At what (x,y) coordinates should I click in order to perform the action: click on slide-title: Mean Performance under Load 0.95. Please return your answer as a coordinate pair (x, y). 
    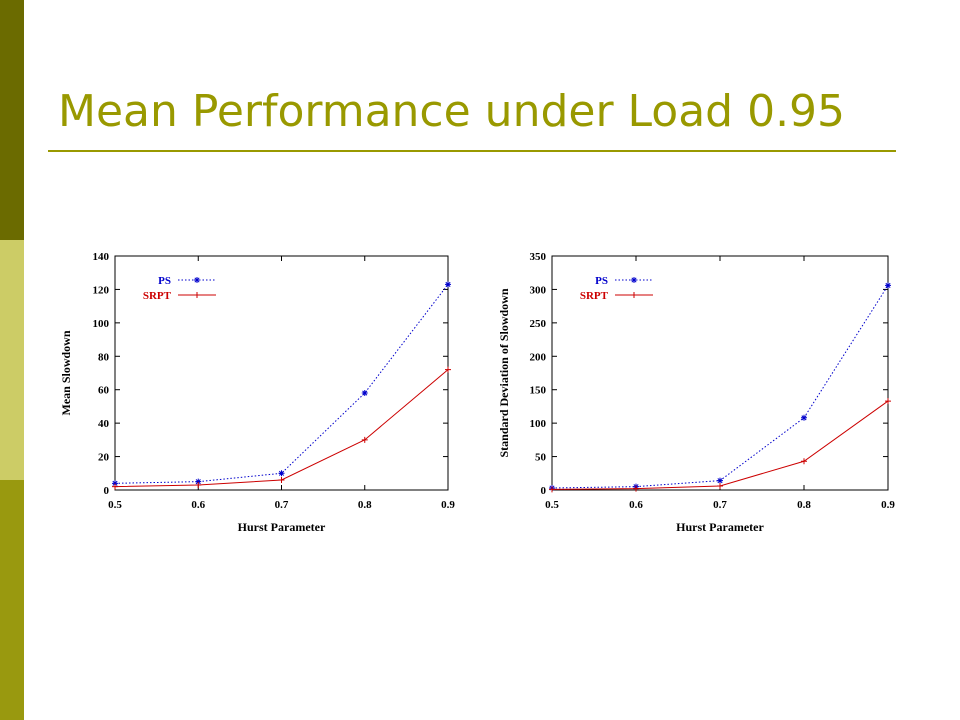
    Looking at the image, I should click on (452, 111).